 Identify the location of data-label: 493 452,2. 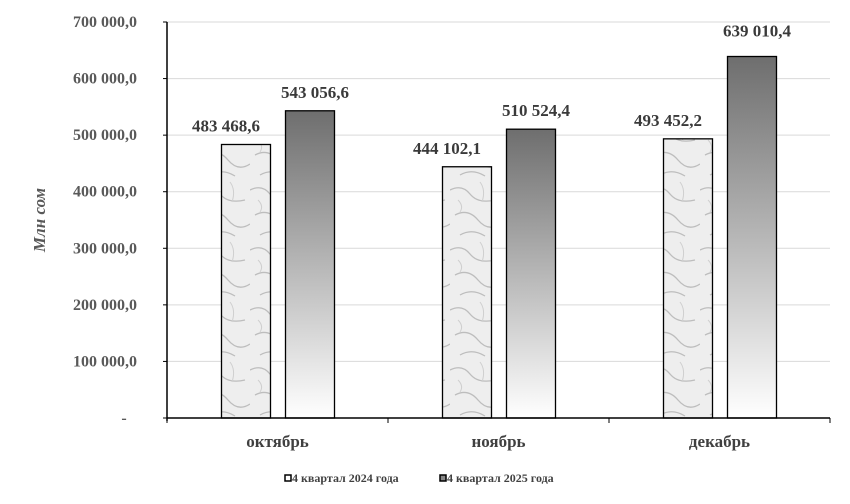
(668, 120).